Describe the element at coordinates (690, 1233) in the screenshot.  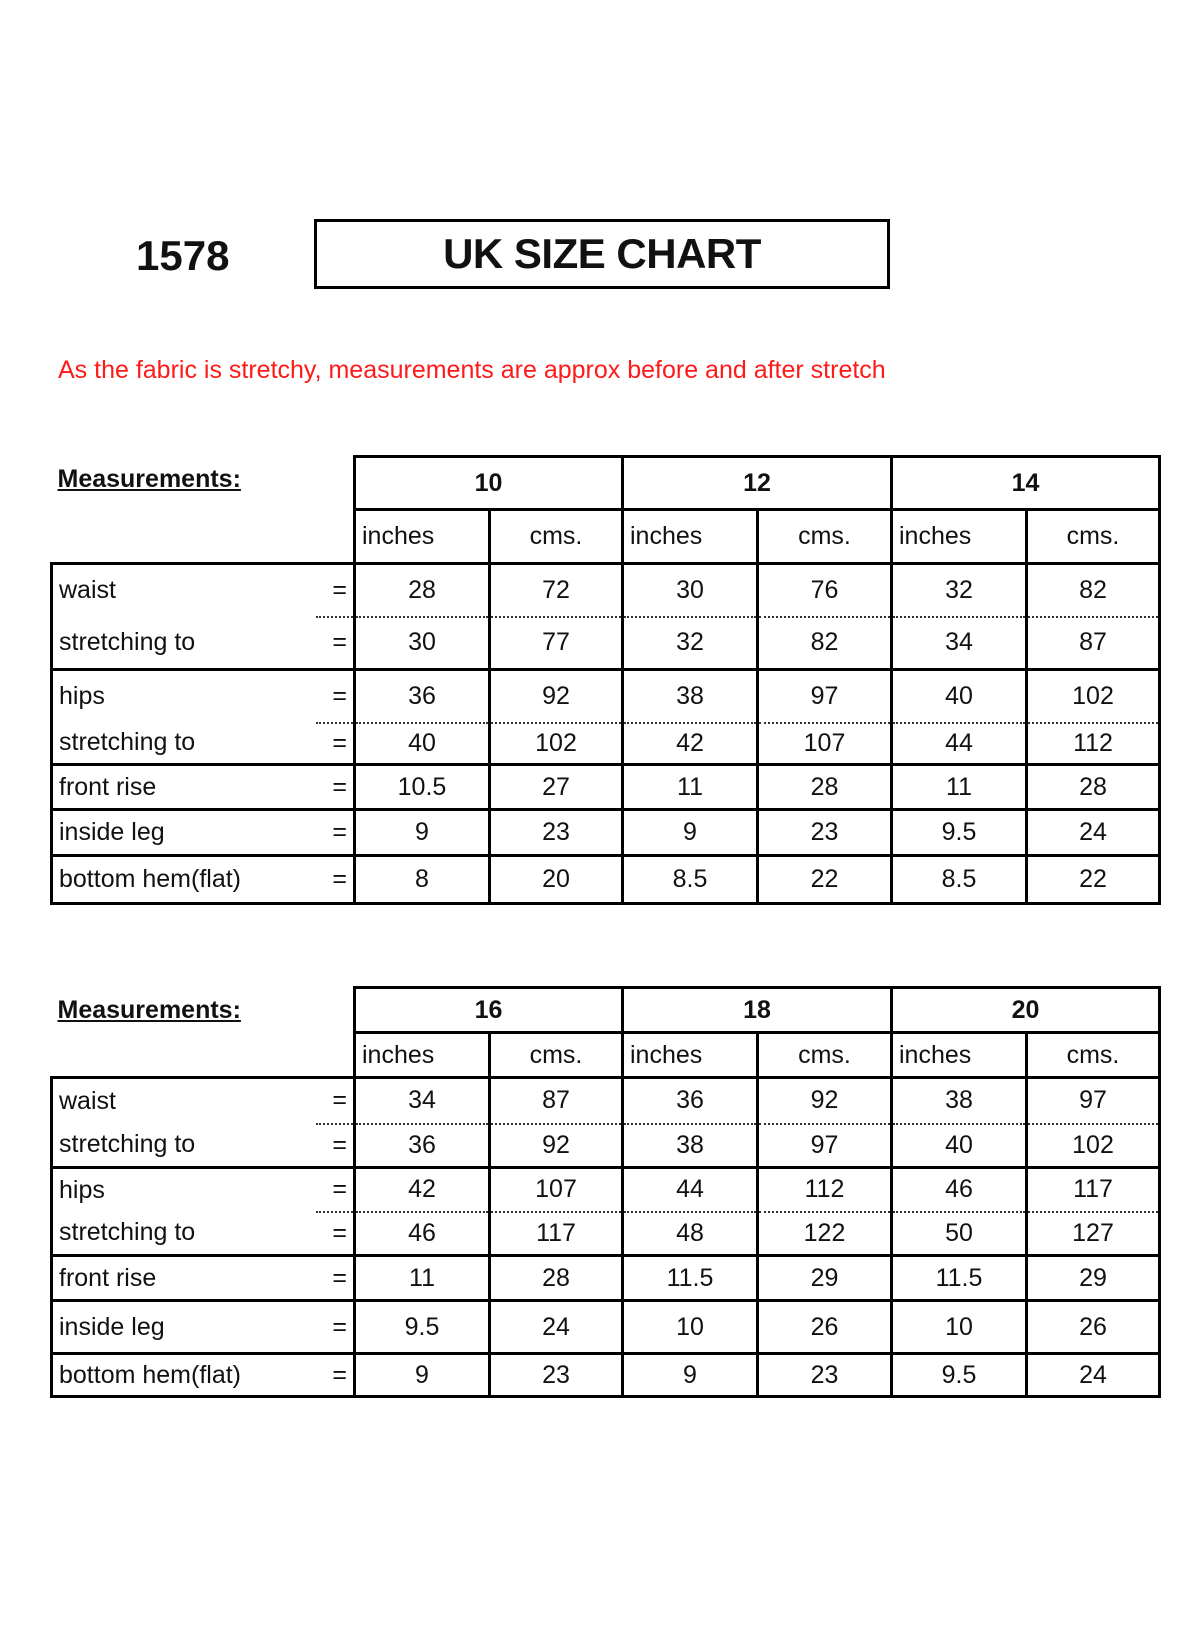
I see `measurement-cell: 48` at that location.